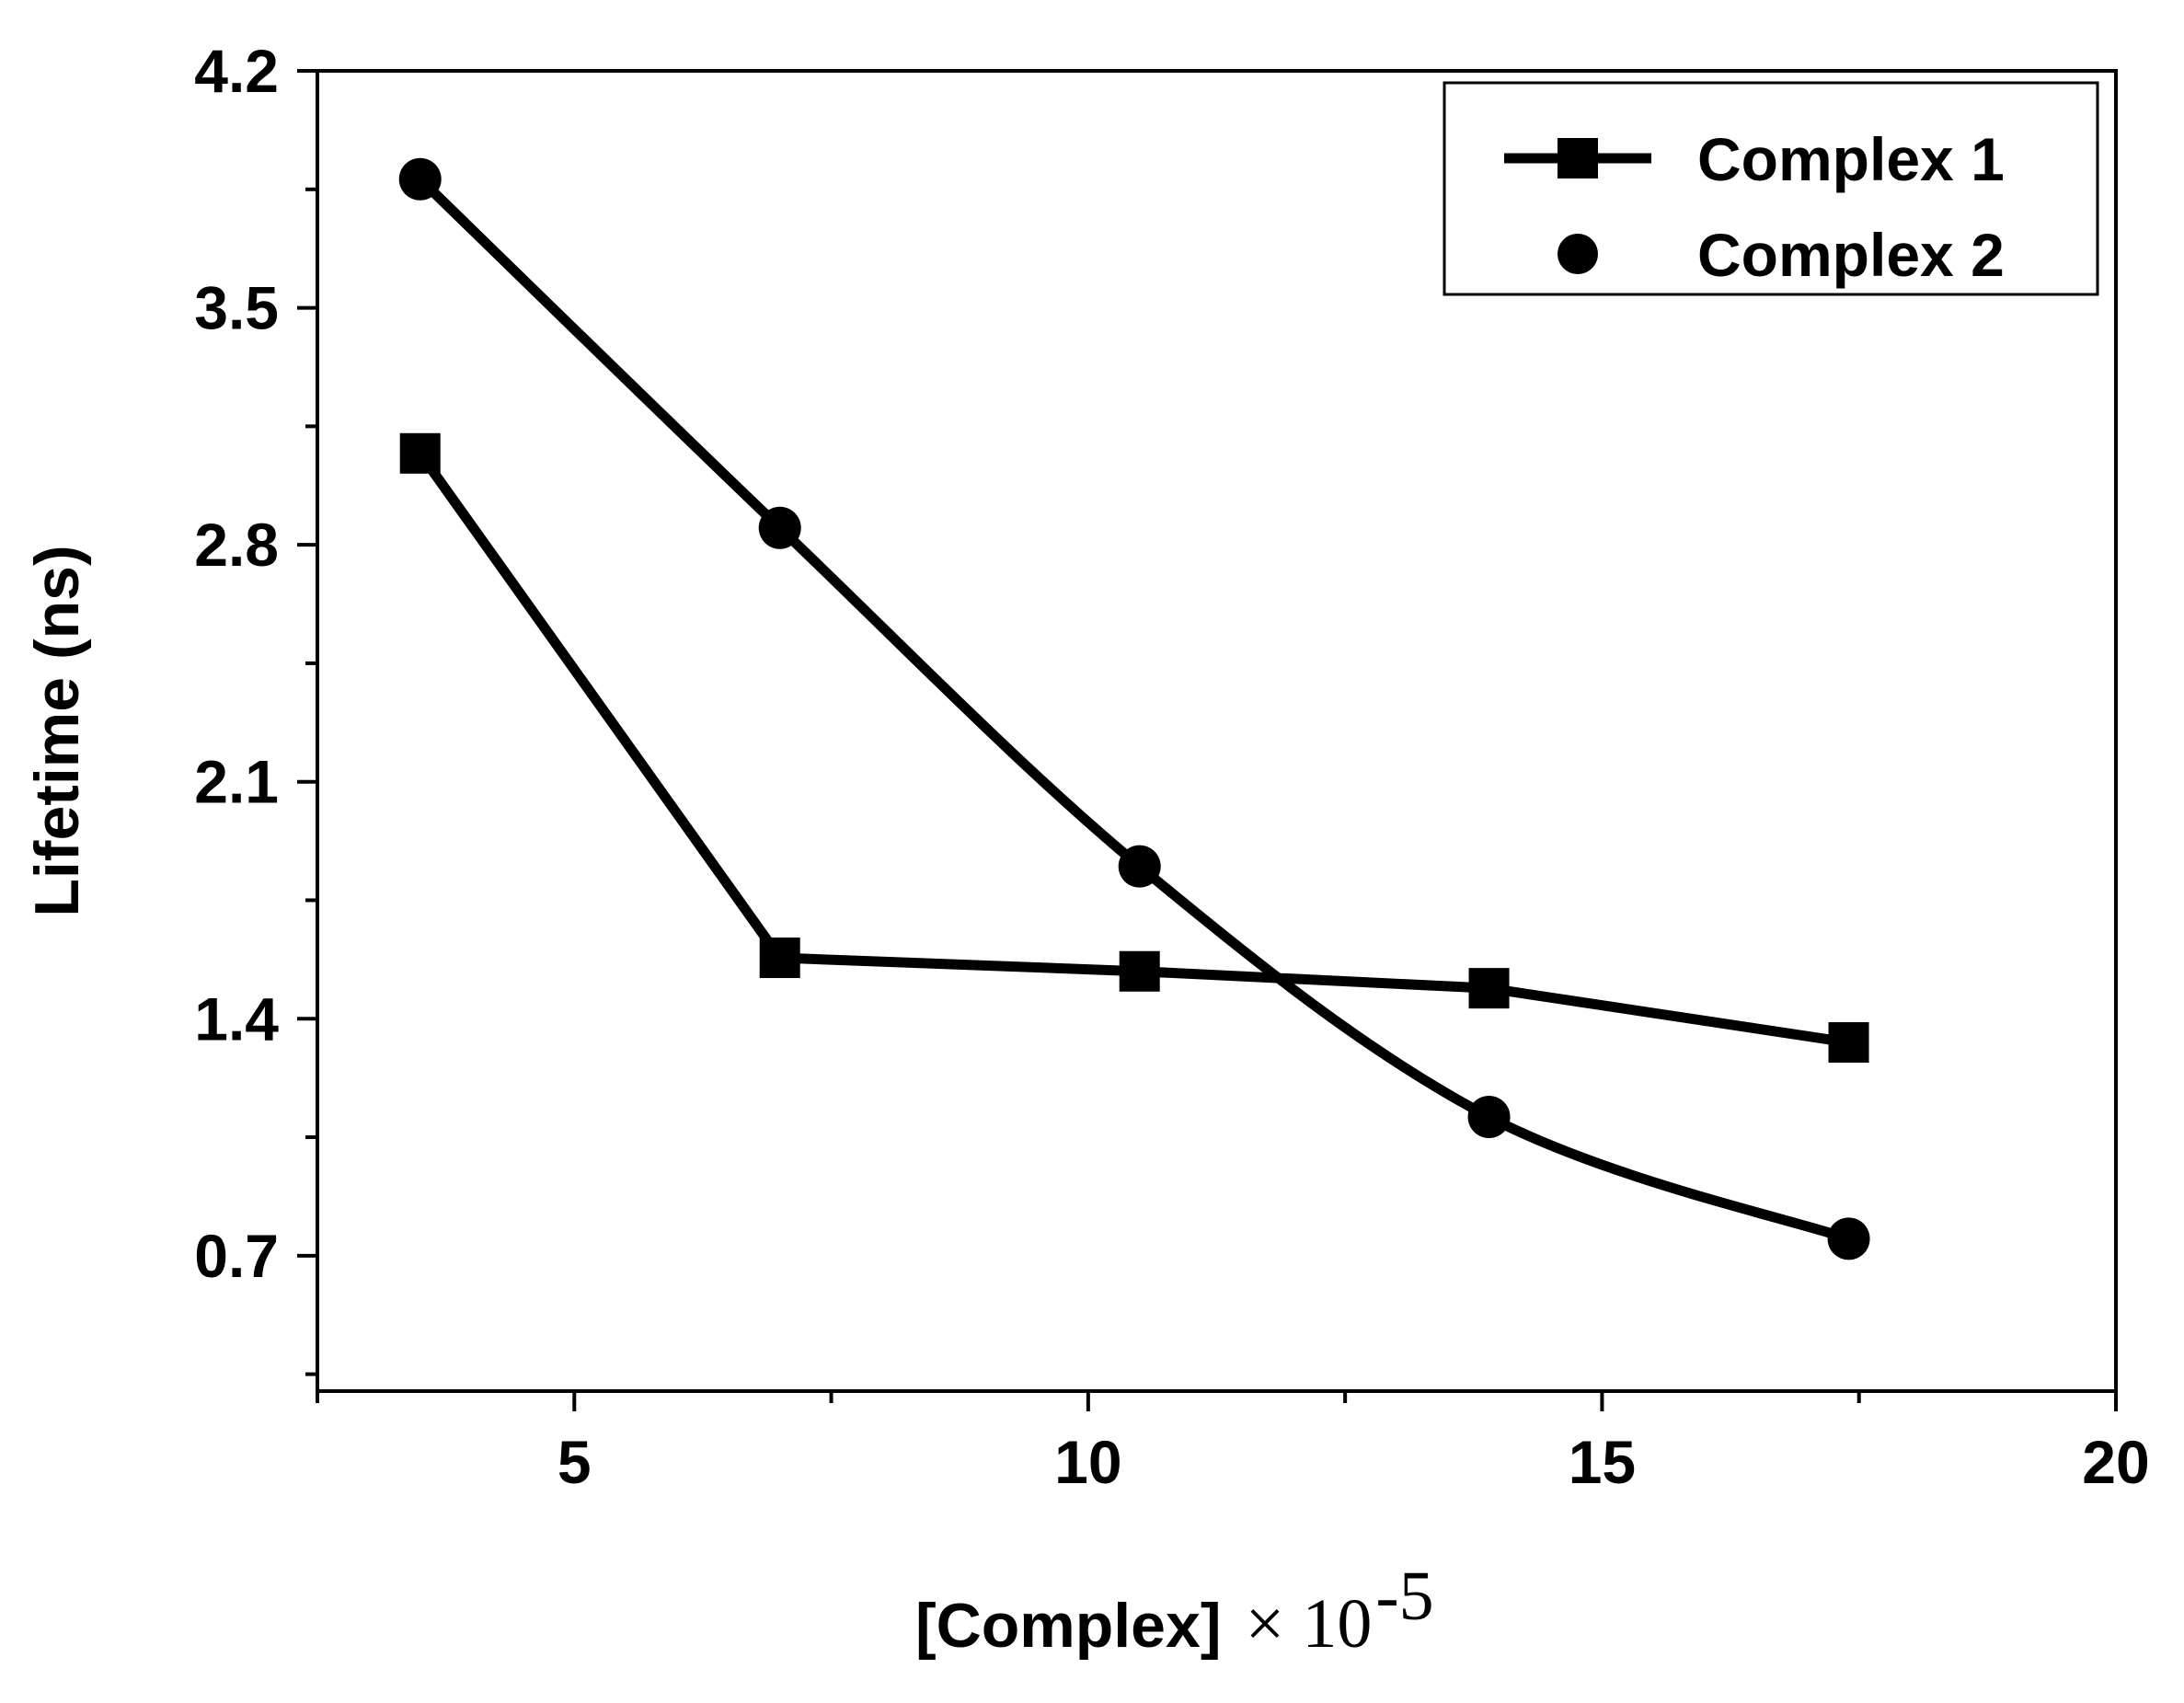  I want to click on legend-series-2-label: Complex 2, so click(1851, 255).